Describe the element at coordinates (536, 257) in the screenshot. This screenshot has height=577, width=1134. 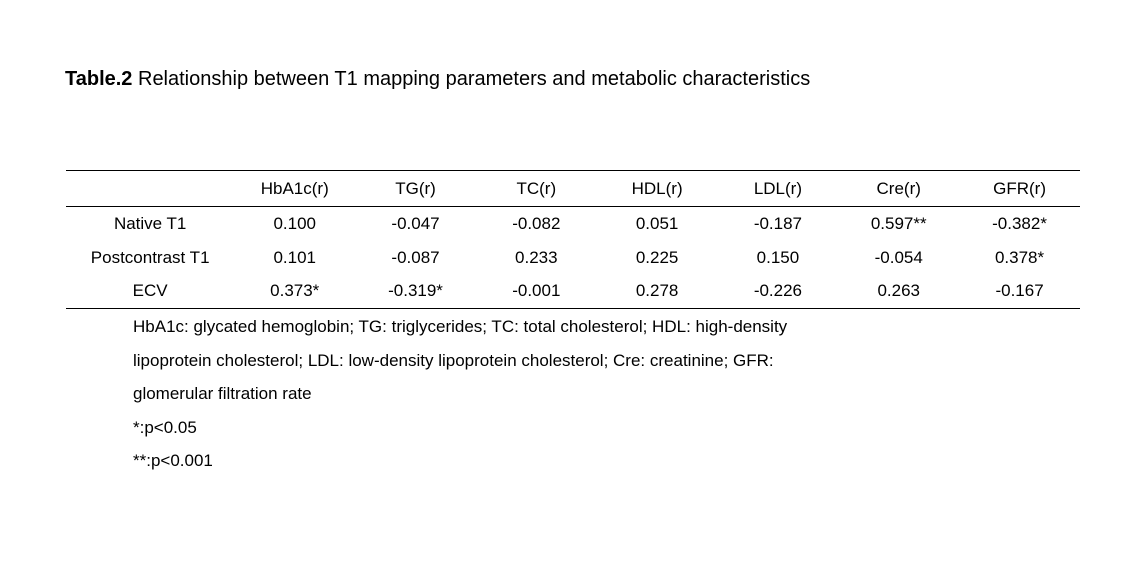
I see `correlation-value-cell: 0.233` at that location.